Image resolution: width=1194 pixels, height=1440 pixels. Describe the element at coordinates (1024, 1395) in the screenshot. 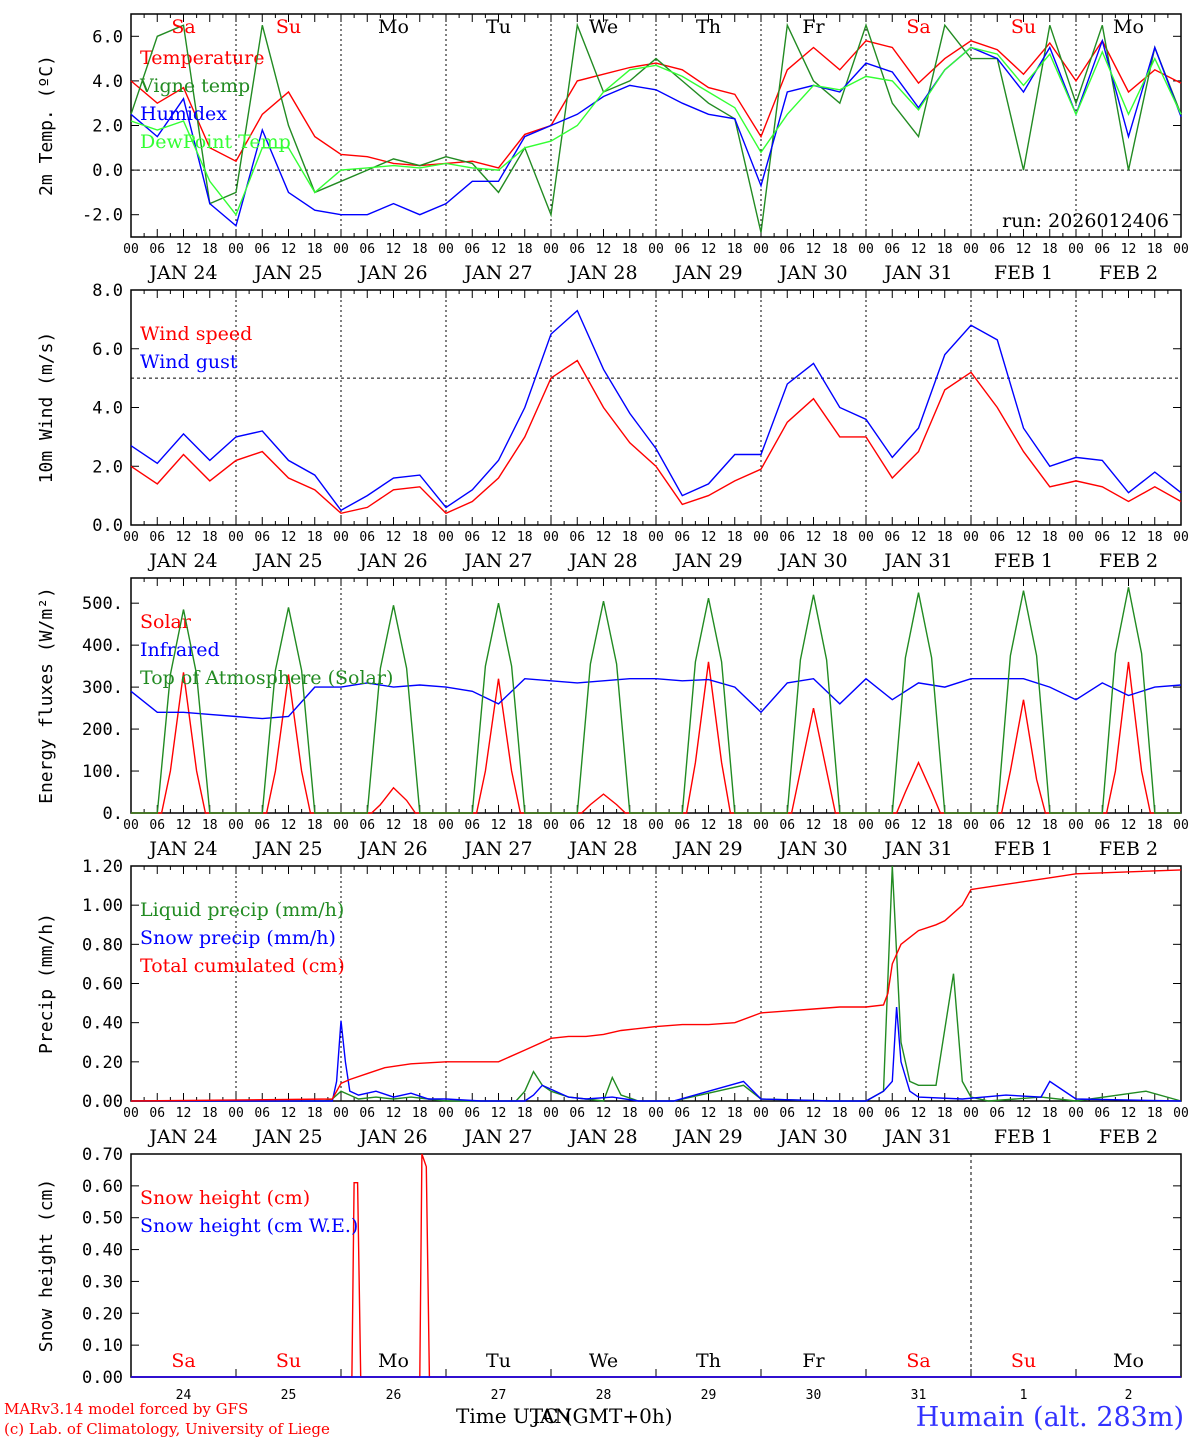

I see `day-number-label: 1` at that location.